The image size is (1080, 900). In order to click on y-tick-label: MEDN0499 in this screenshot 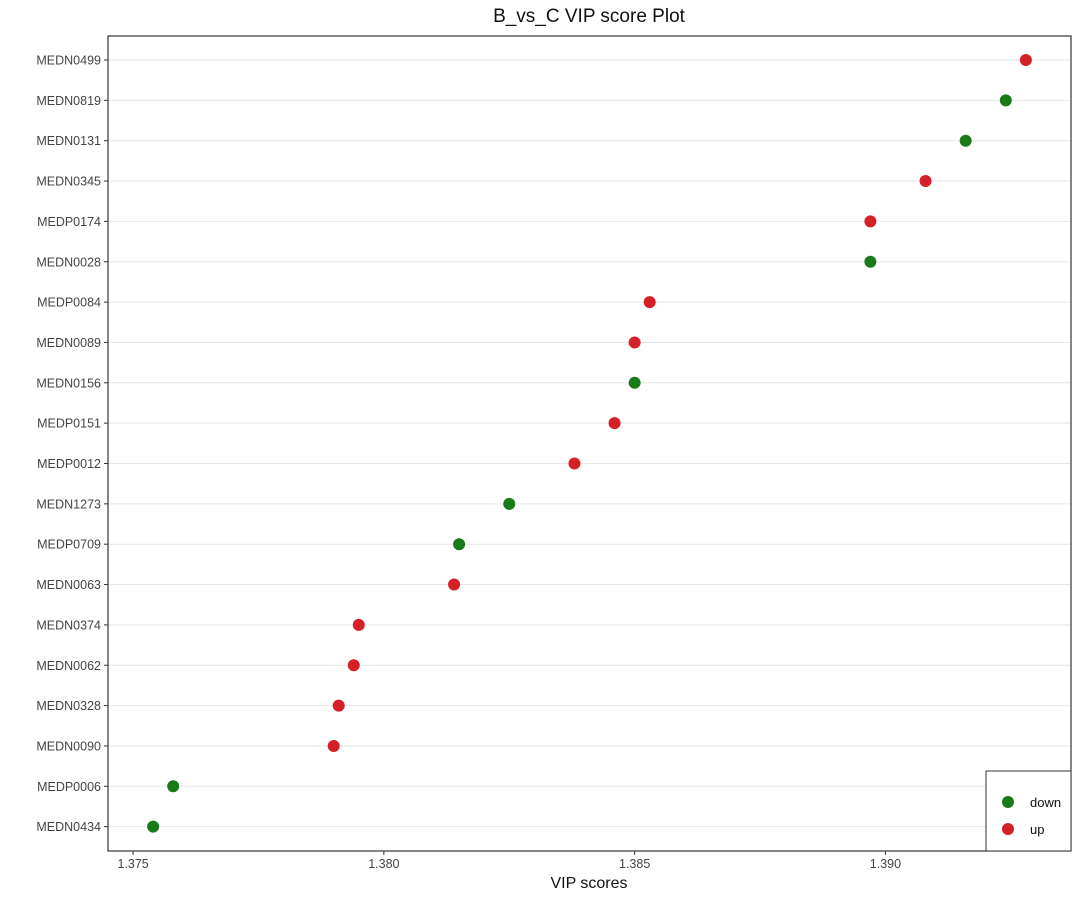, I will do `click(68, 61)`.